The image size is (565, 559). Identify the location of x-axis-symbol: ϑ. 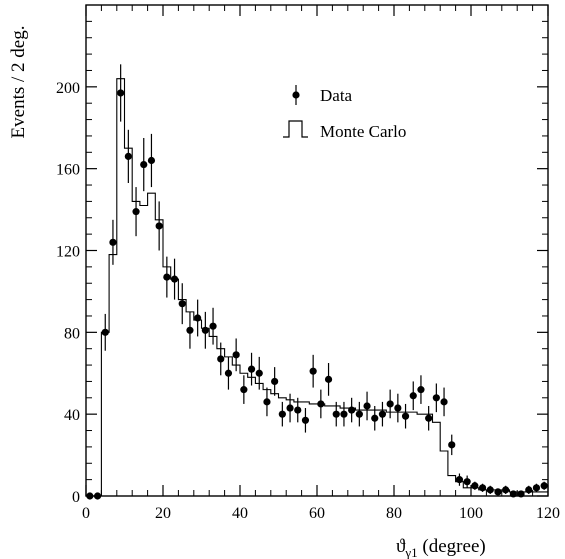
(401, 546).